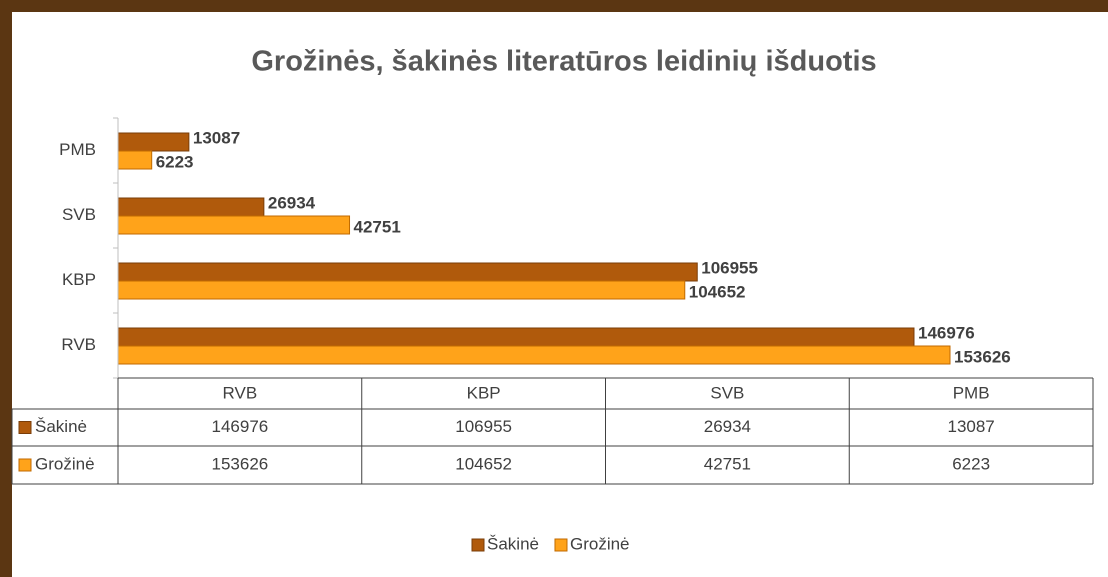  What do you see at coordinates (727, 426) in the screenshot?
I see `table-cell: 26934` at bounding box center [727, 426].